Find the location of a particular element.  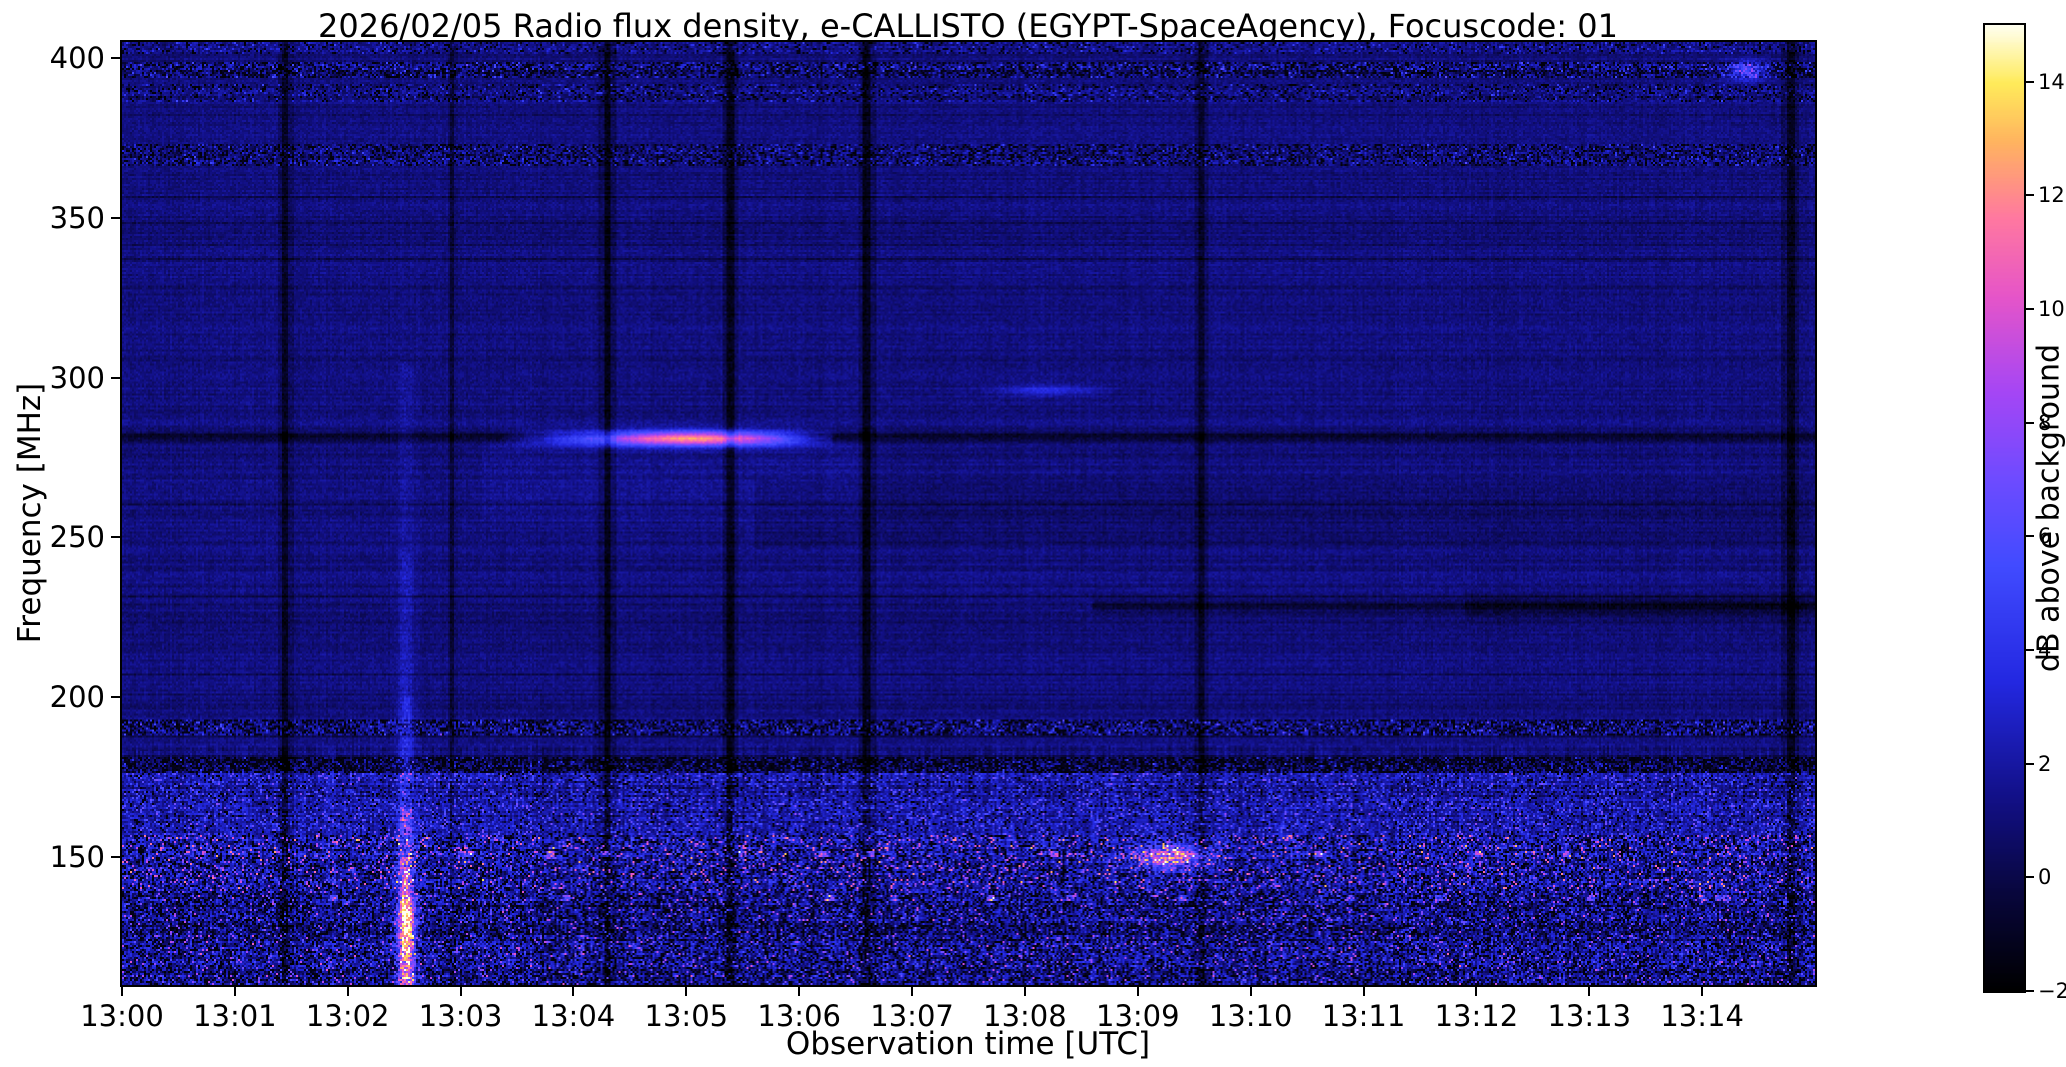

y-tick-label: 200 is located at coordinates (77, 697).